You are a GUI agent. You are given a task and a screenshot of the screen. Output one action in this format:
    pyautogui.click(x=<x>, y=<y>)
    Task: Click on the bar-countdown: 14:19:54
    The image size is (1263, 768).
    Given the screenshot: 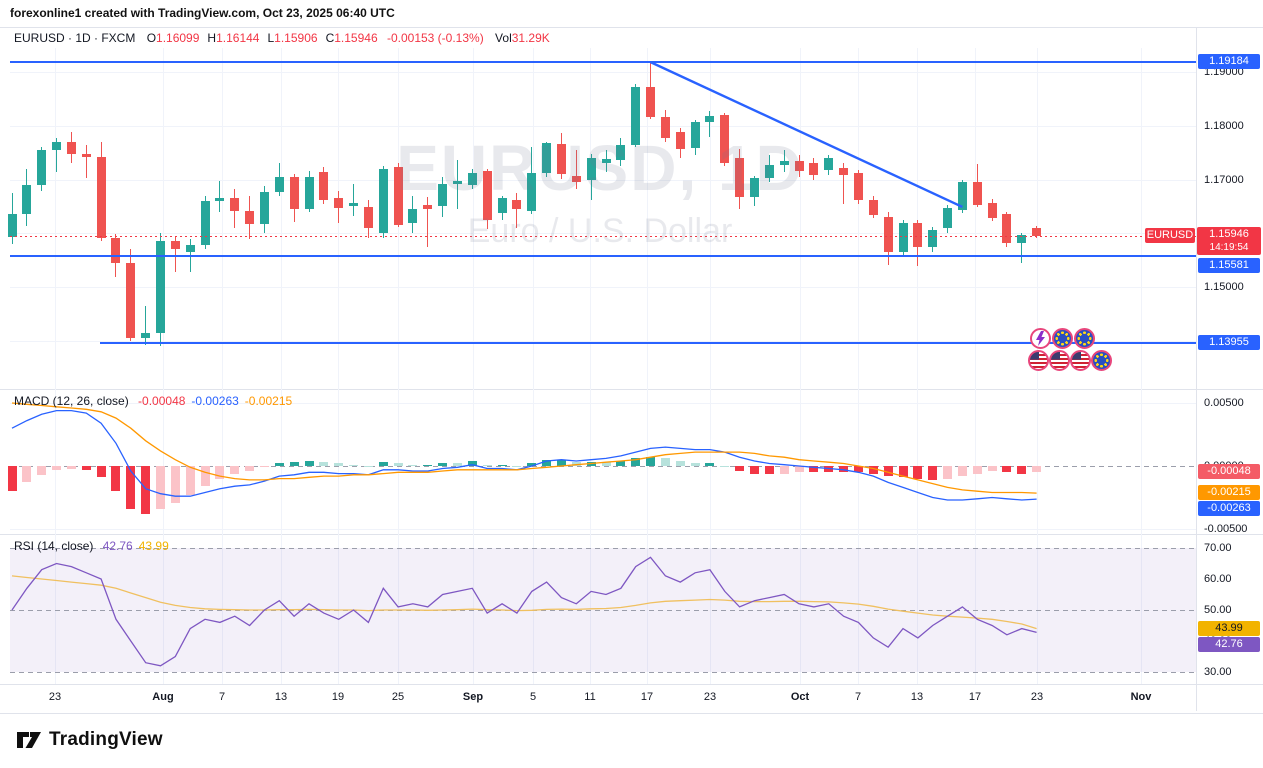 What is the action you would take?
    pyautogui.click(x=1229, y=248)
    